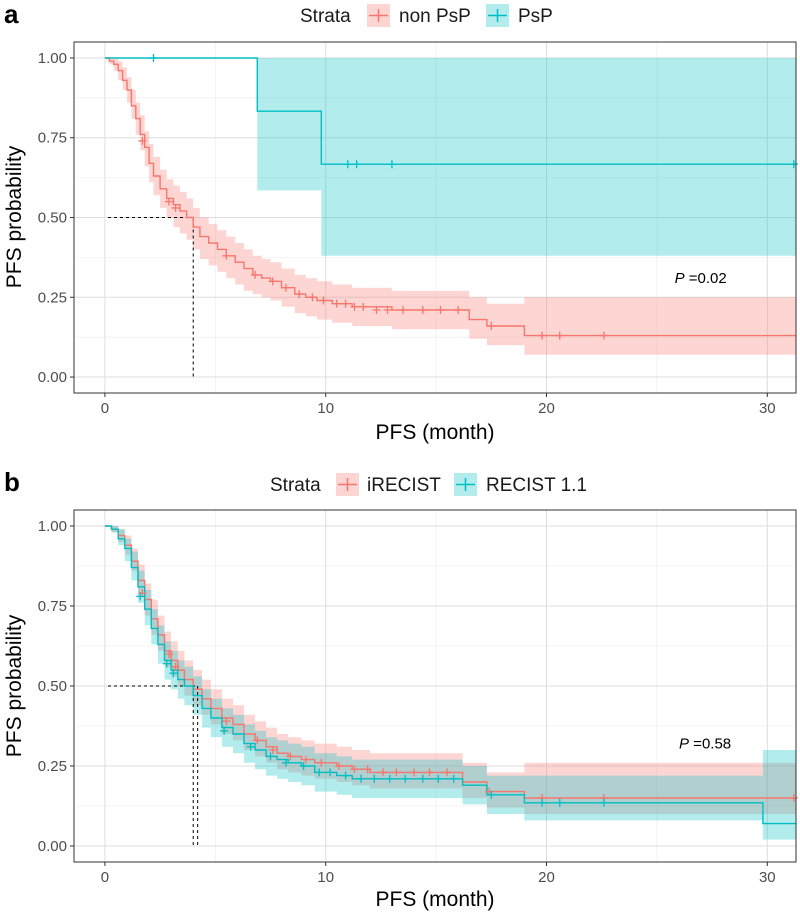 The width and height of the screenshot is (800, 916). What do you see at coordinates (105, 877) in the screenshot?
I see `x-tick-label: 0` at bounding box center [105, 877].